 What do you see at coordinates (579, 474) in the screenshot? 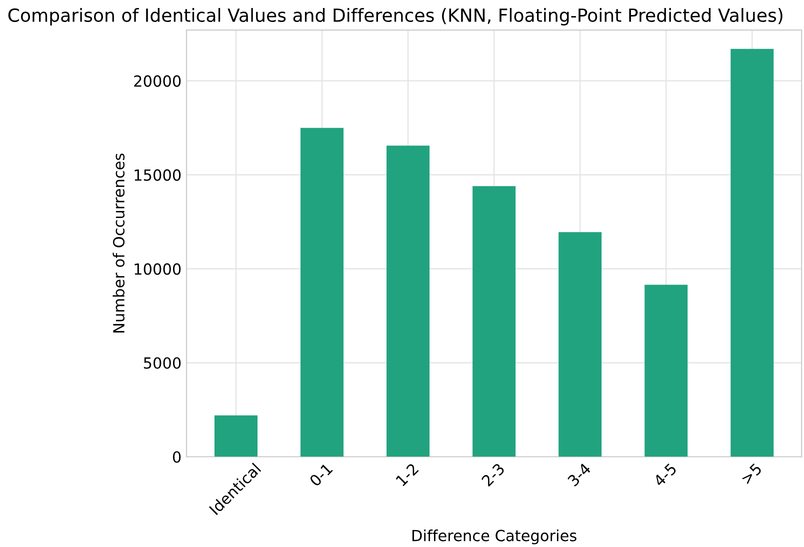
I see `x-tick-label: 3-4` at bounding box center [579, 474].